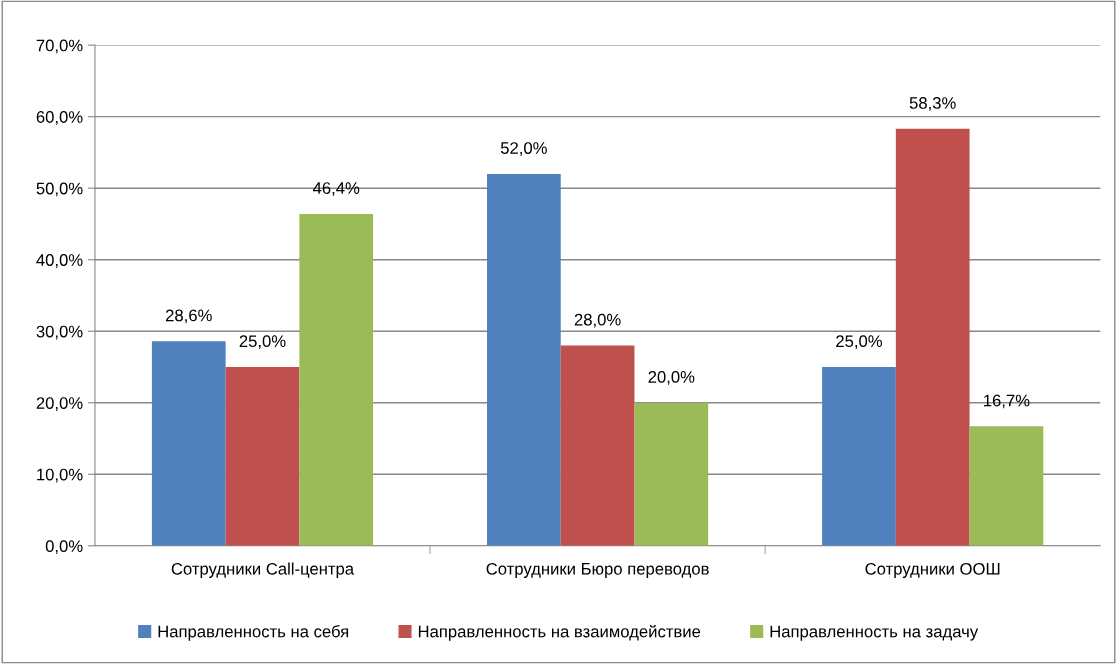 The width and height of the screenshot is (1117, 664). What do you see at coordinates (932, 570) in the screenshot?
I see `x-tick-label: Сотрудники ООШ` at bounding box center [932, 570].